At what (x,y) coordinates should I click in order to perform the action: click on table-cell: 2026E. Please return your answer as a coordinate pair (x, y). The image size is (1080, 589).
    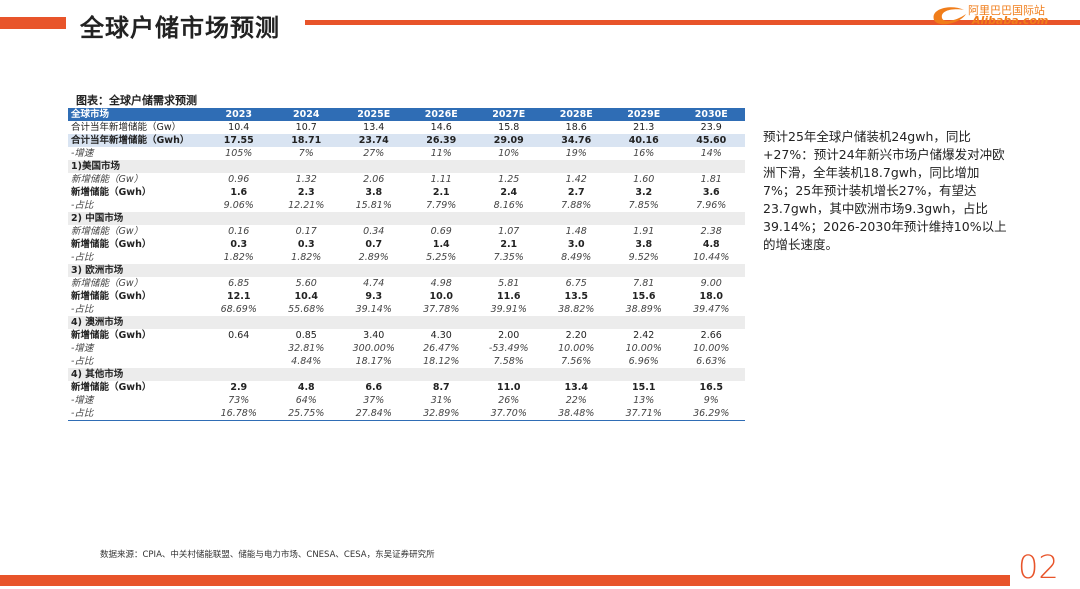
    Looking at the image, I should click on (441, 114).